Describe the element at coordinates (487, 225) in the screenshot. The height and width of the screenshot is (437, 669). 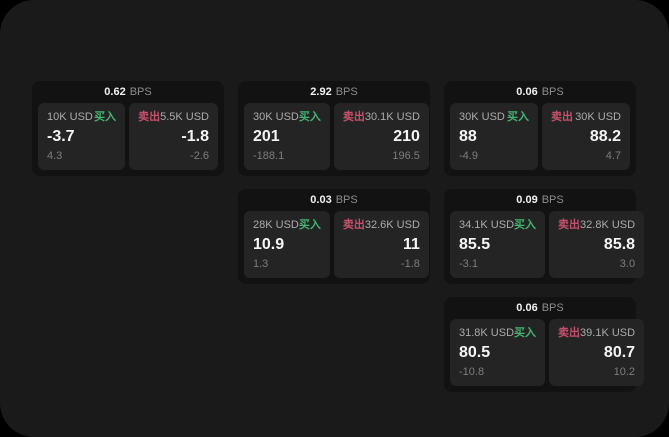
I see `buy-amount: 34.1K USD` at that location.